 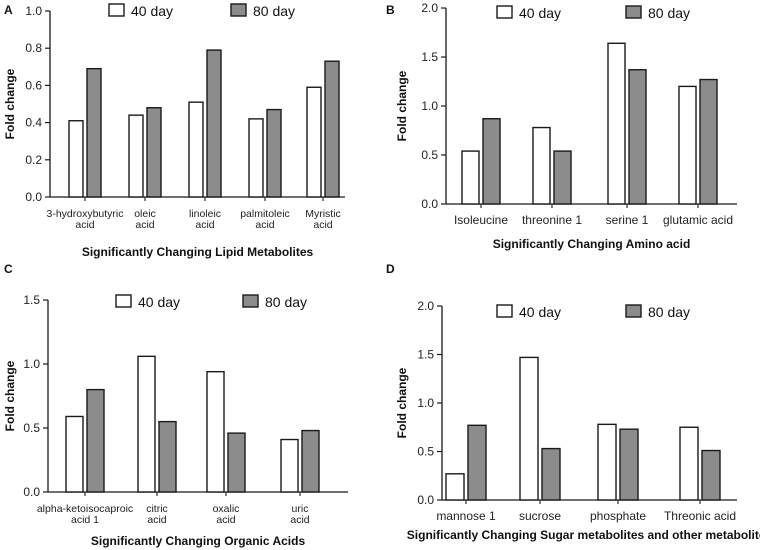 What do you see at coordinates (698, 220) in the screenshot?
I see `x-tick-label: glutamic acid` at bounding box center [698, 220].